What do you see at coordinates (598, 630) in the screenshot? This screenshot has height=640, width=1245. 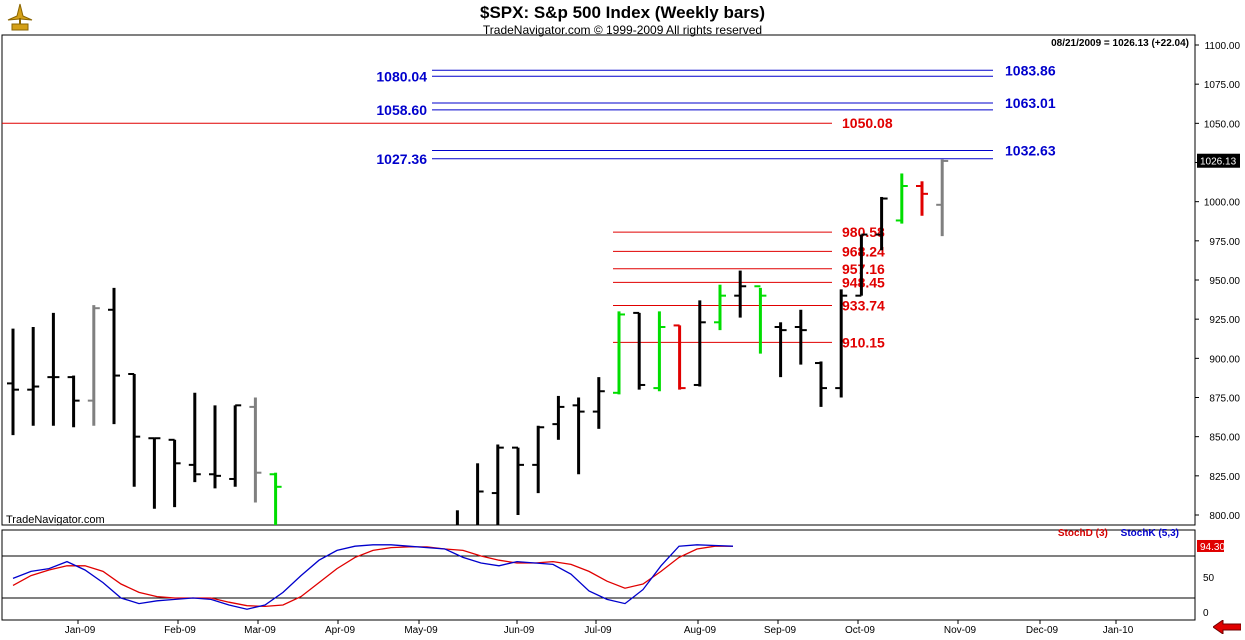 I see `date-tick-label: Jul-09` at bounding box center [598, 630].